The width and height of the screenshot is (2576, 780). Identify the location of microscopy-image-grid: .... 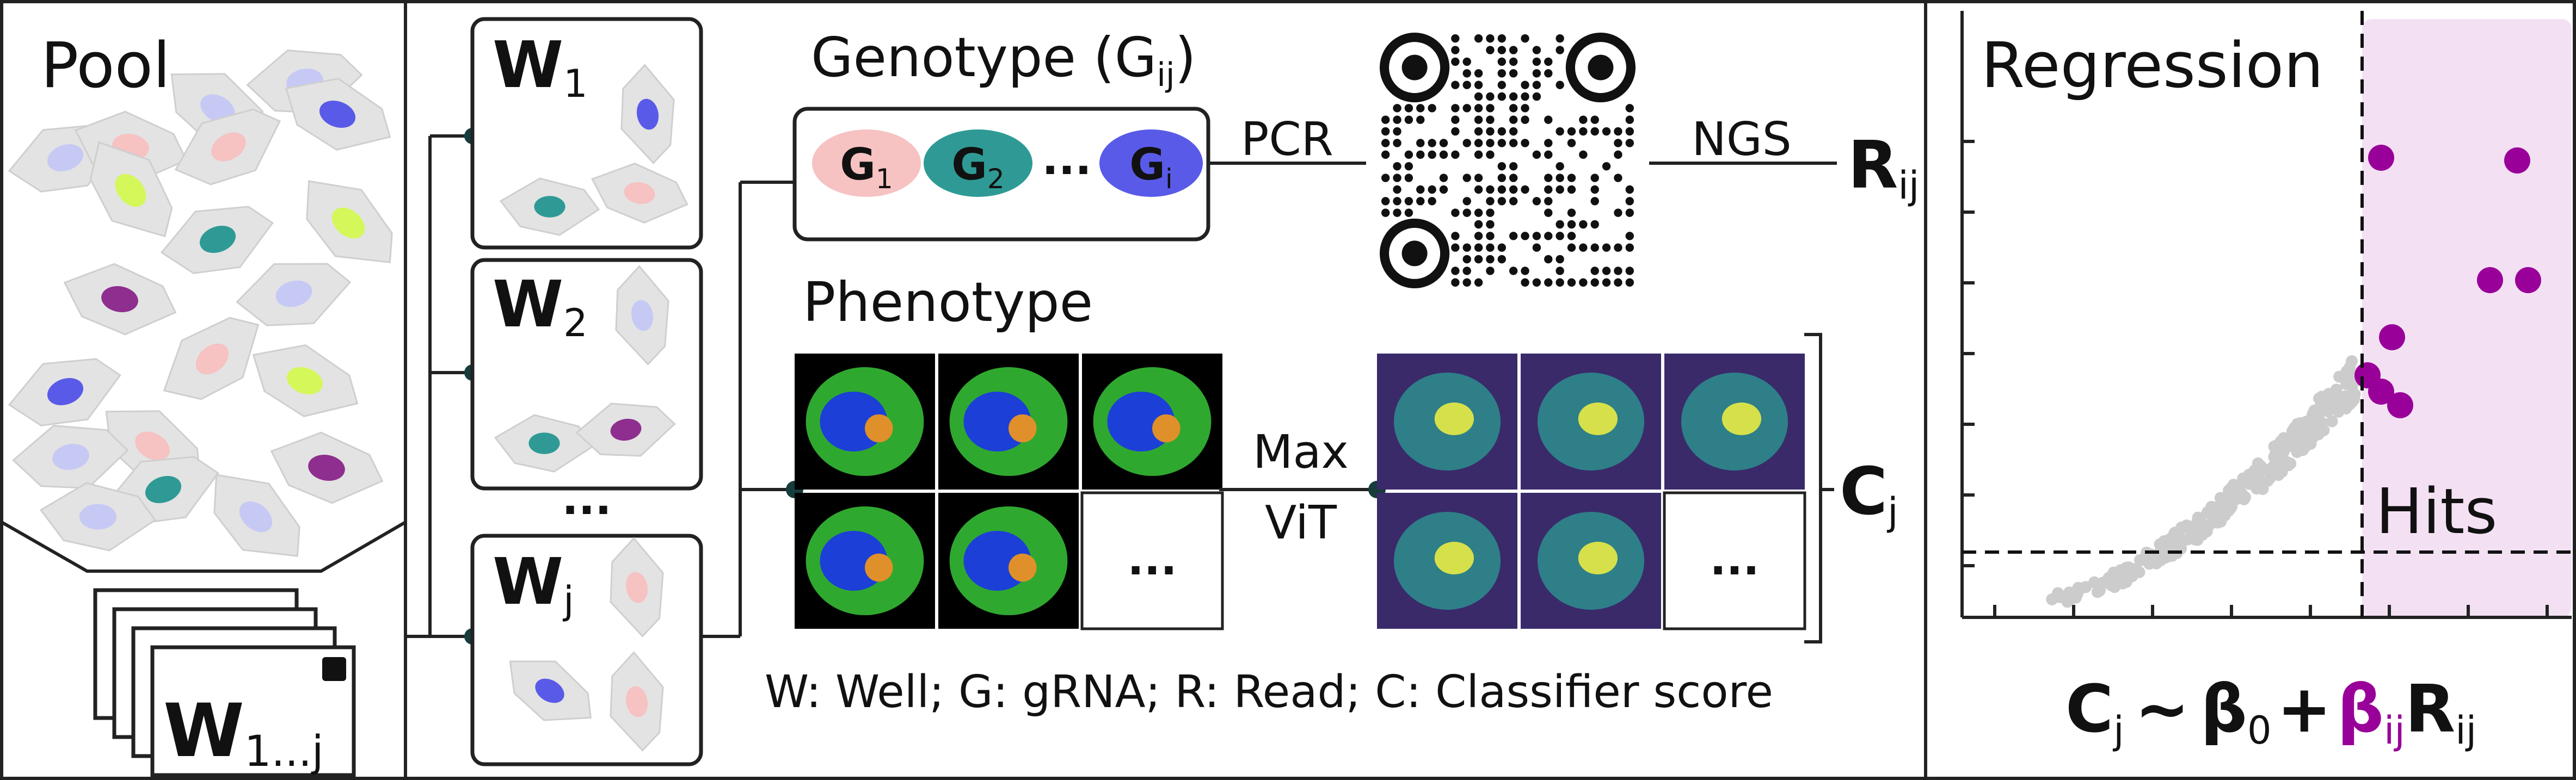
(1009, 492).